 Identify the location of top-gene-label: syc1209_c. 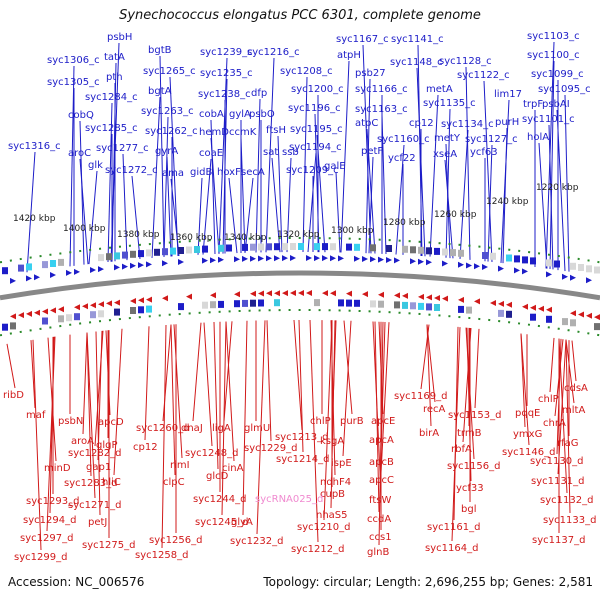
(312, 170).